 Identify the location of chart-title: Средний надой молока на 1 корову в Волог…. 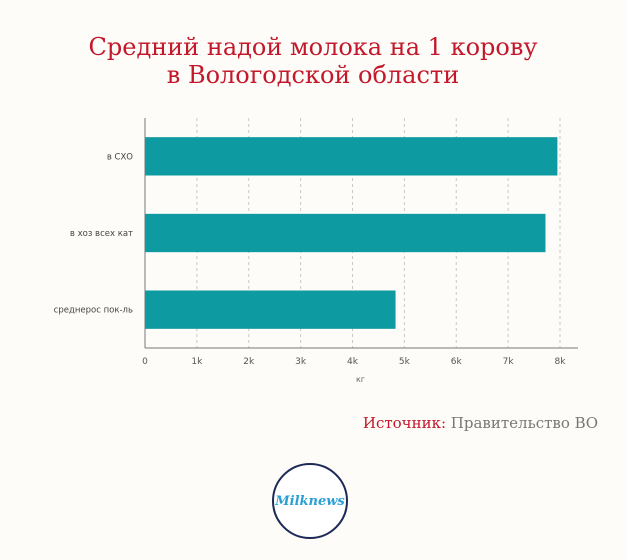
(313, 61).